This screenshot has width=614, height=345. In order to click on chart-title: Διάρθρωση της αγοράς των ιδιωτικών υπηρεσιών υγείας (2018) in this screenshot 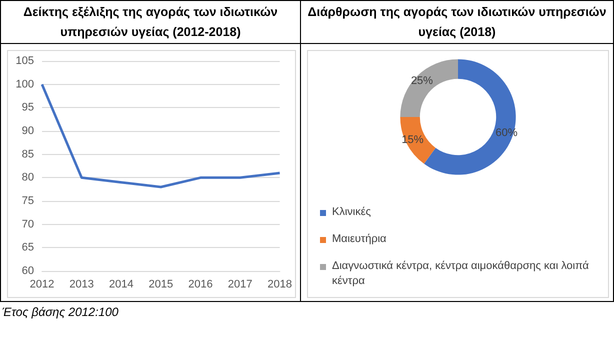, I will do `click(457, 22)`.